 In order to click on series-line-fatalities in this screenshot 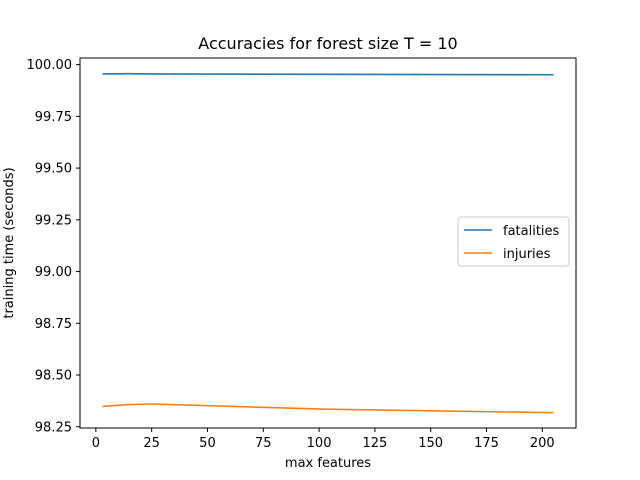, I will do `click(328, 74)`.